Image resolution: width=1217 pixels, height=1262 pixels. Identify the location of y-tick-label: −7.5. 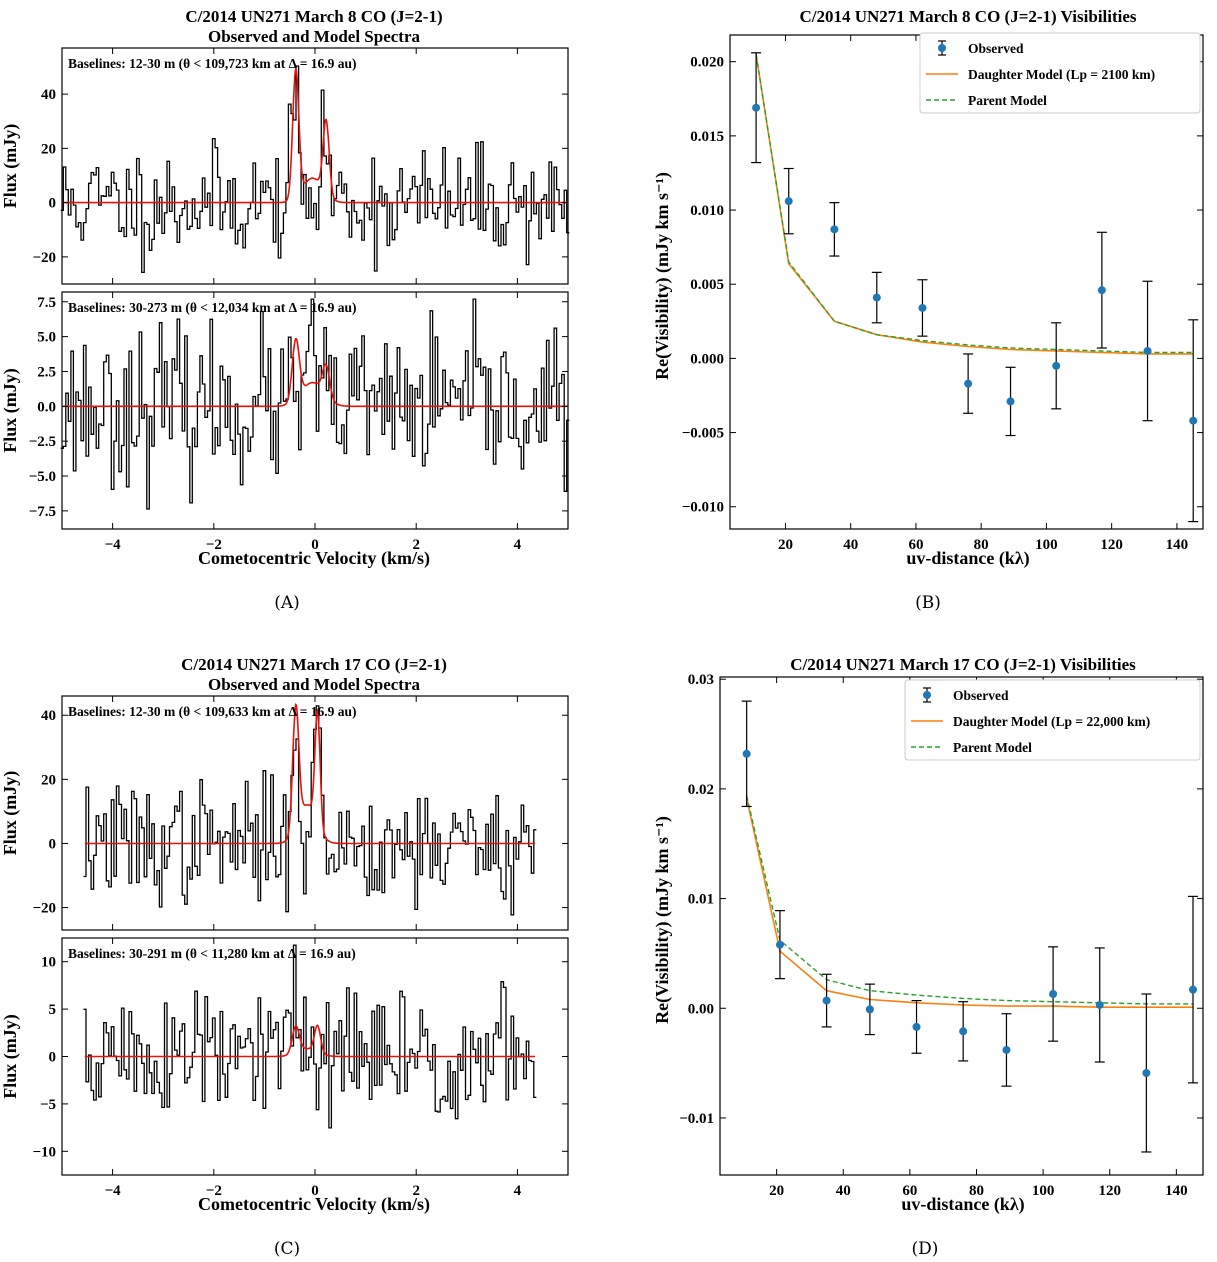
(42, 512).